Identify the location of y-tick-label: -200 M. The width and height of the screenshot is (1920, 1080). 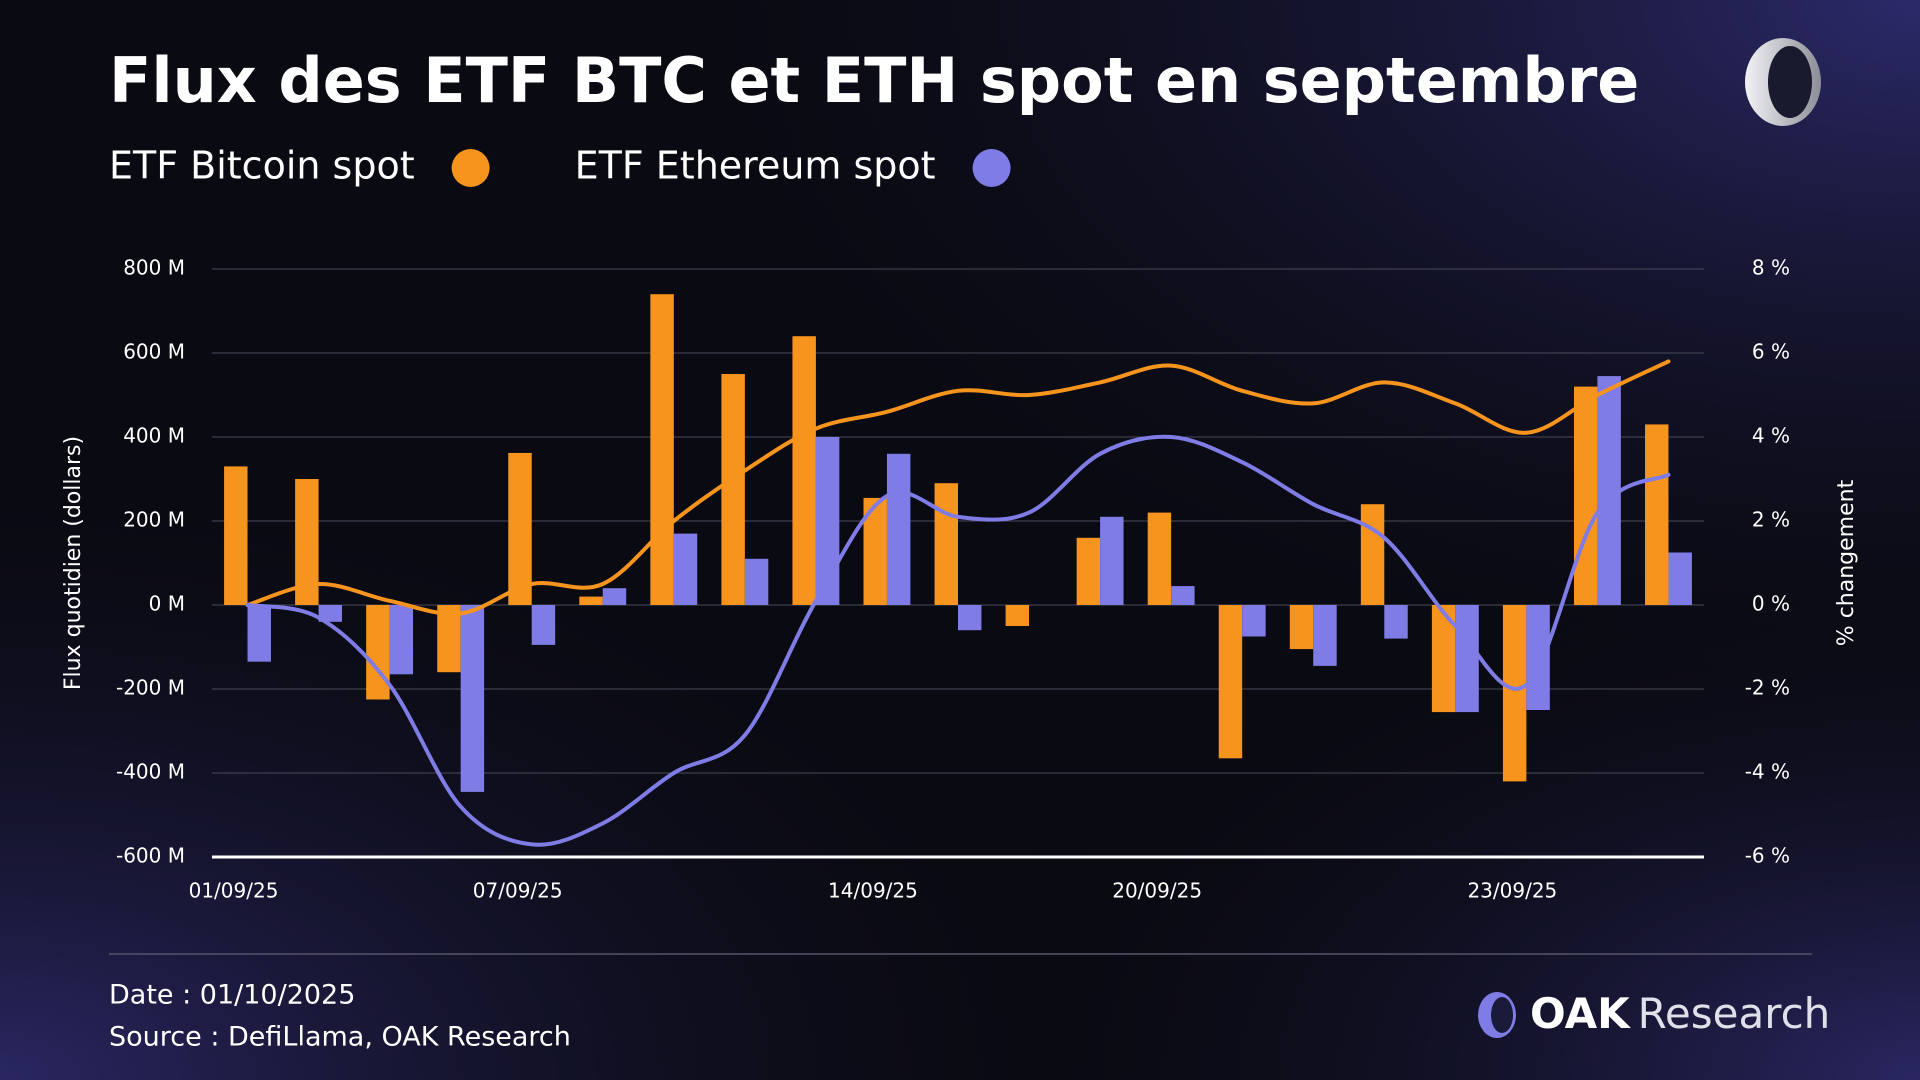
(150, 688).